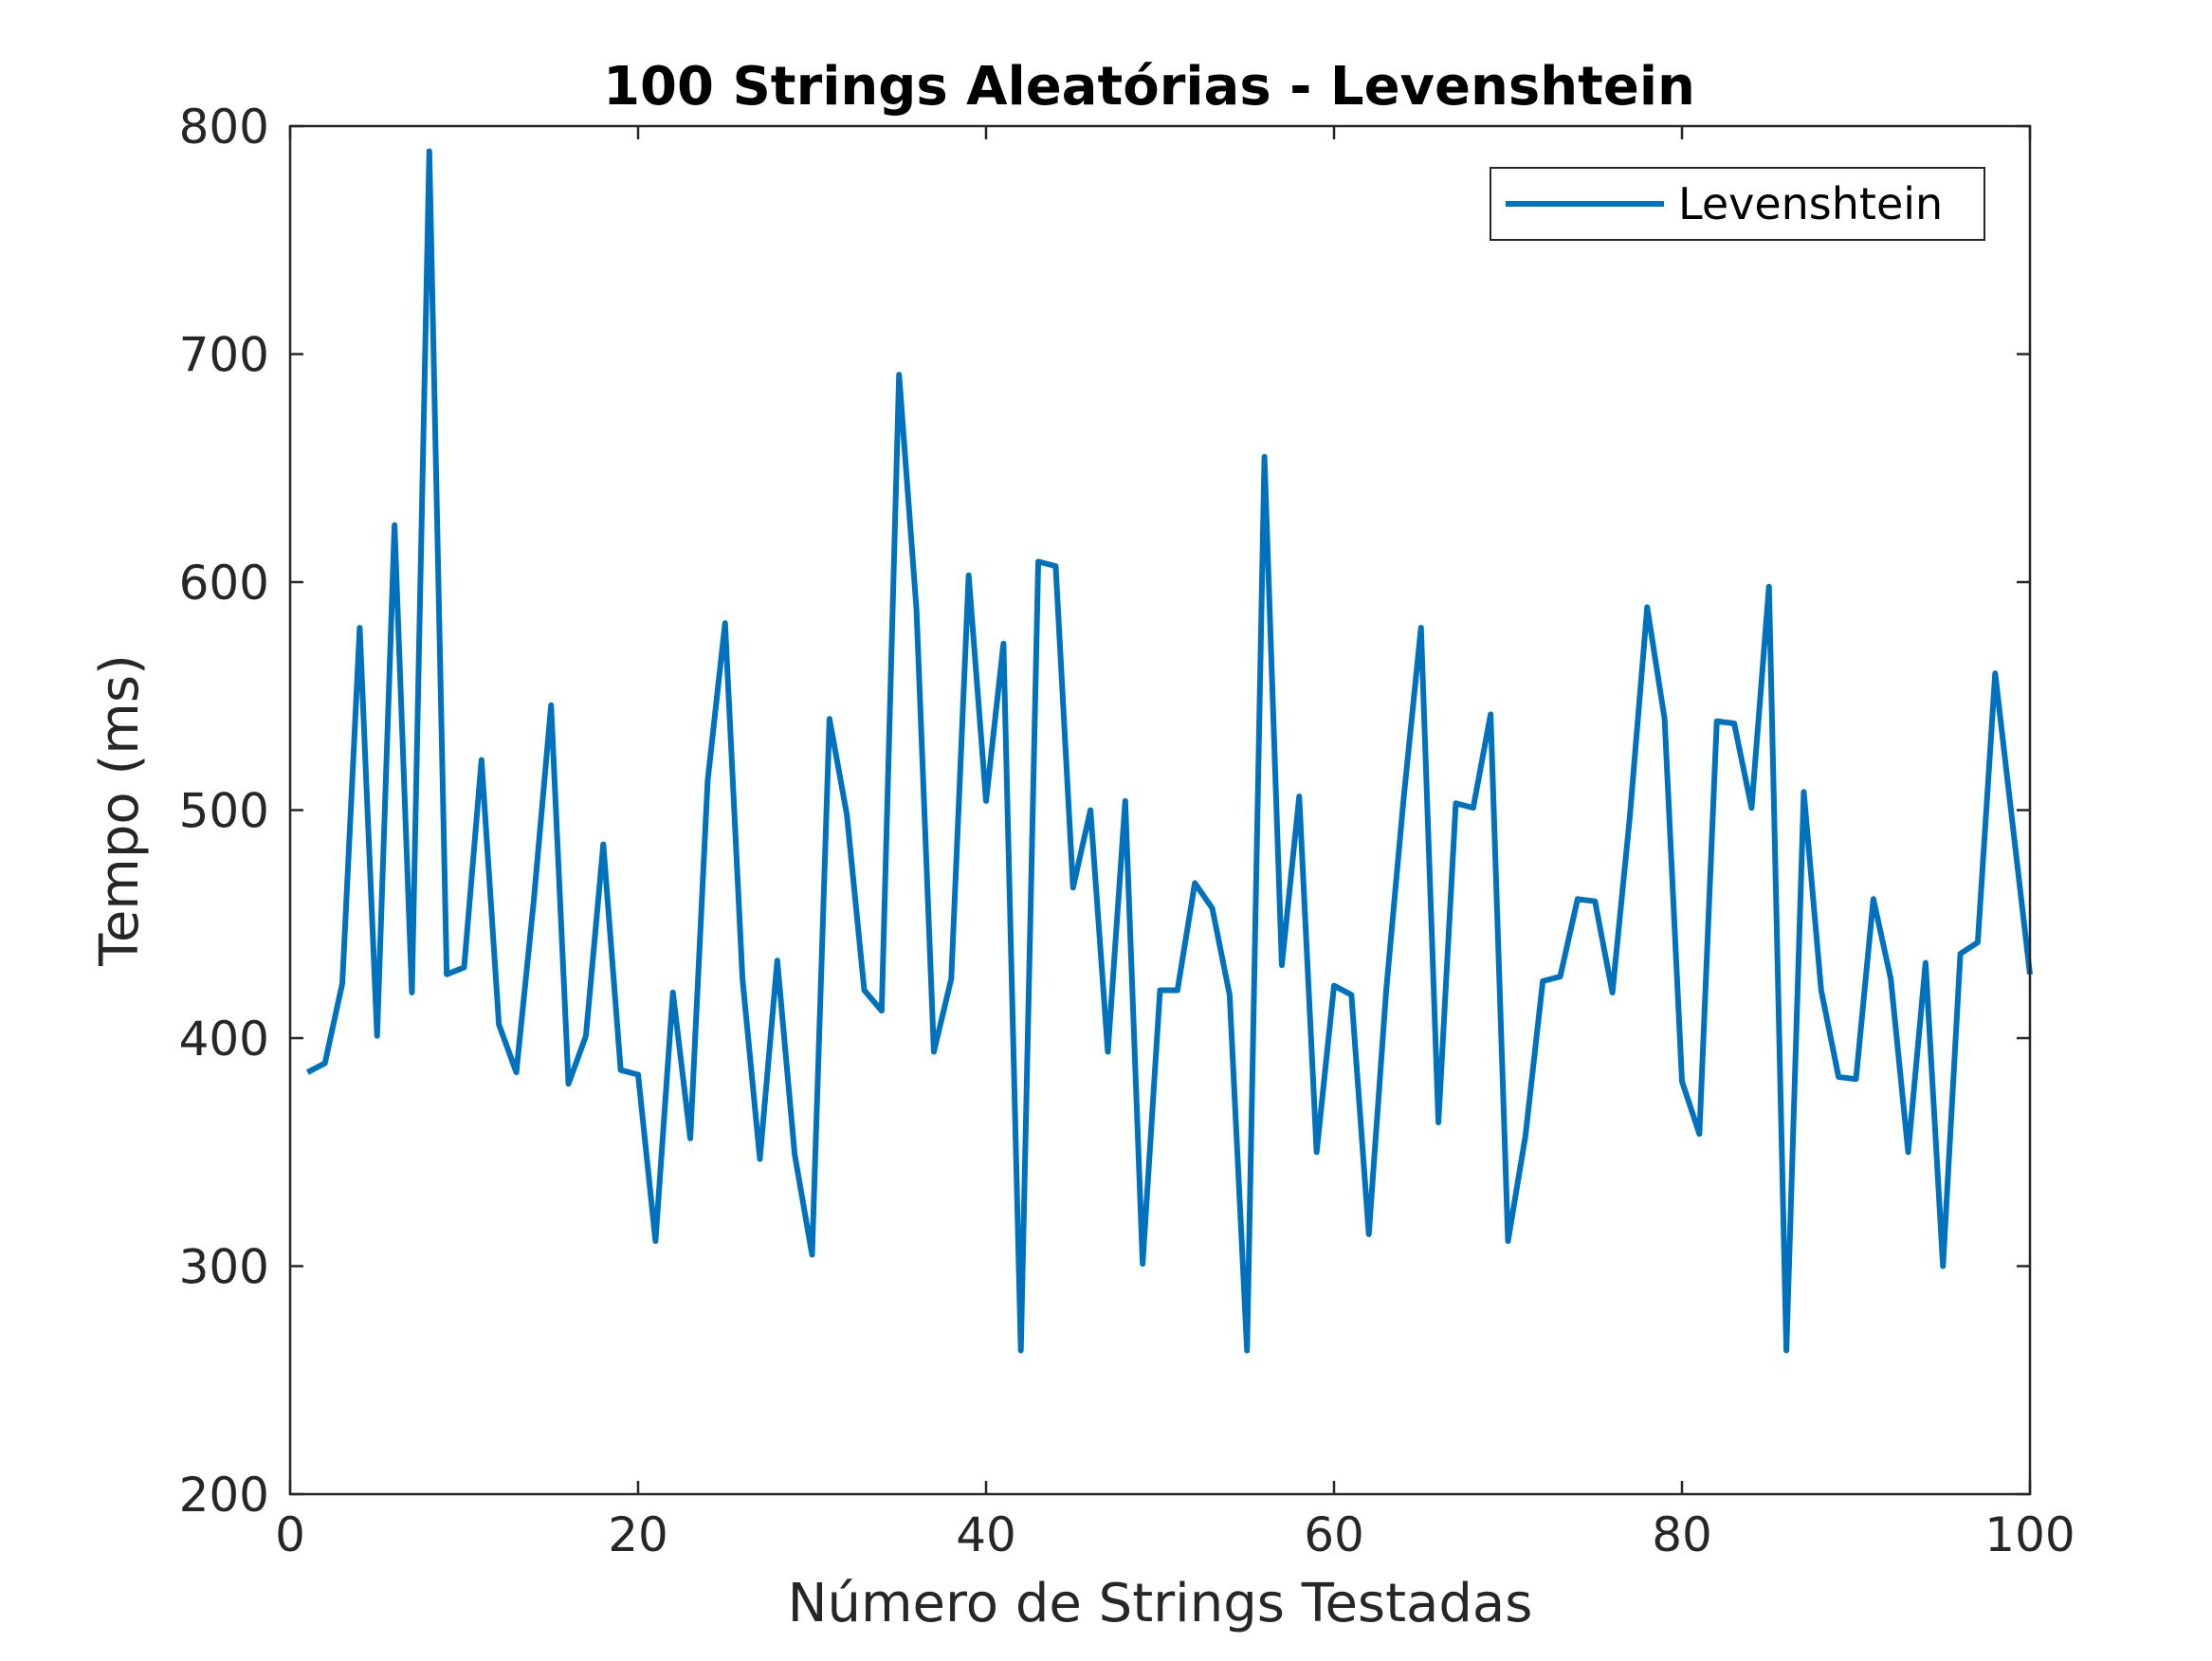 The image size is (2212, 1661). Describe the element at coordinates (638, 1534) in the screenshot. I see `x-tick-label: 20` at that location.